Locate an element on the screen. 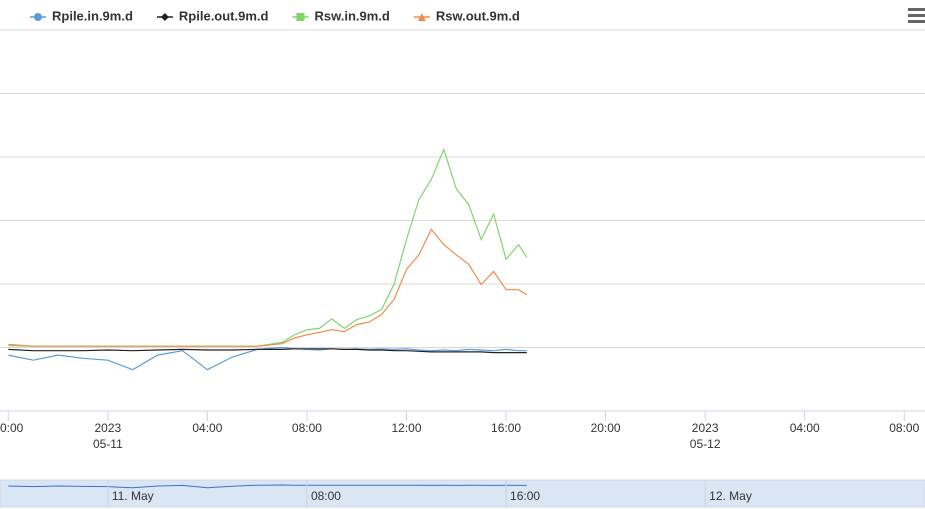 This screenshot has width=925, height=509. legend-label: Rpile.in.9m.d is located at coordinates (92, 15).